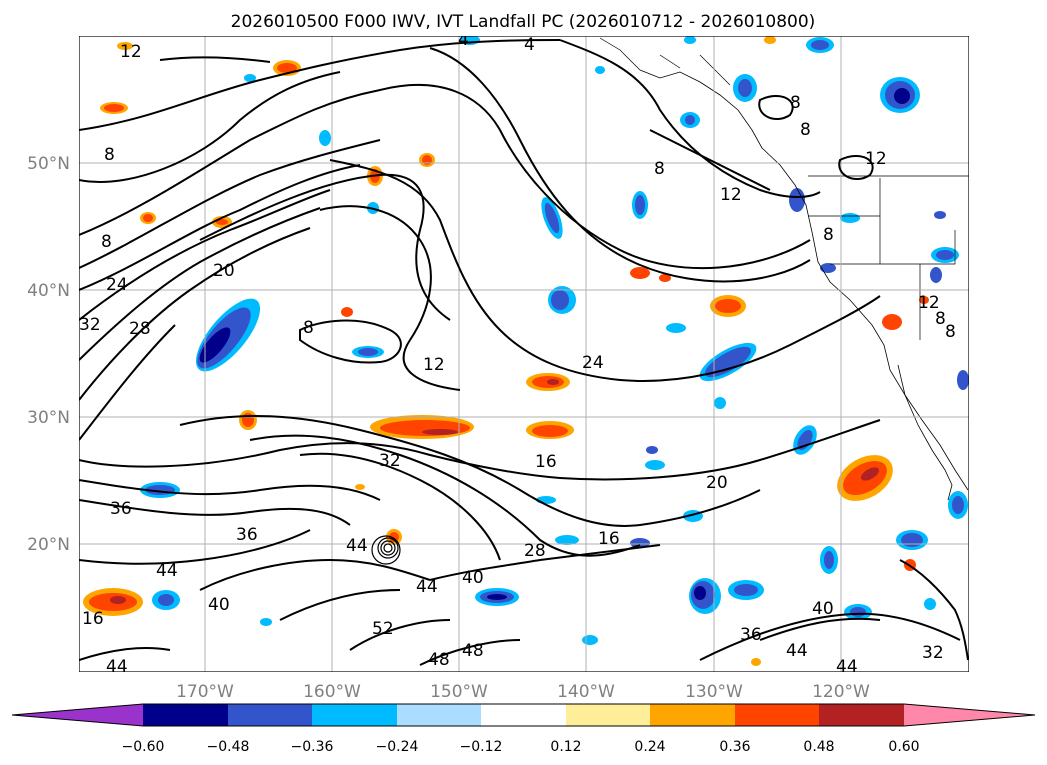  What do you see at coordinates (865, 478) in the screenshot?
I see `positive-patch-baja` at bounding box center [865, 478].